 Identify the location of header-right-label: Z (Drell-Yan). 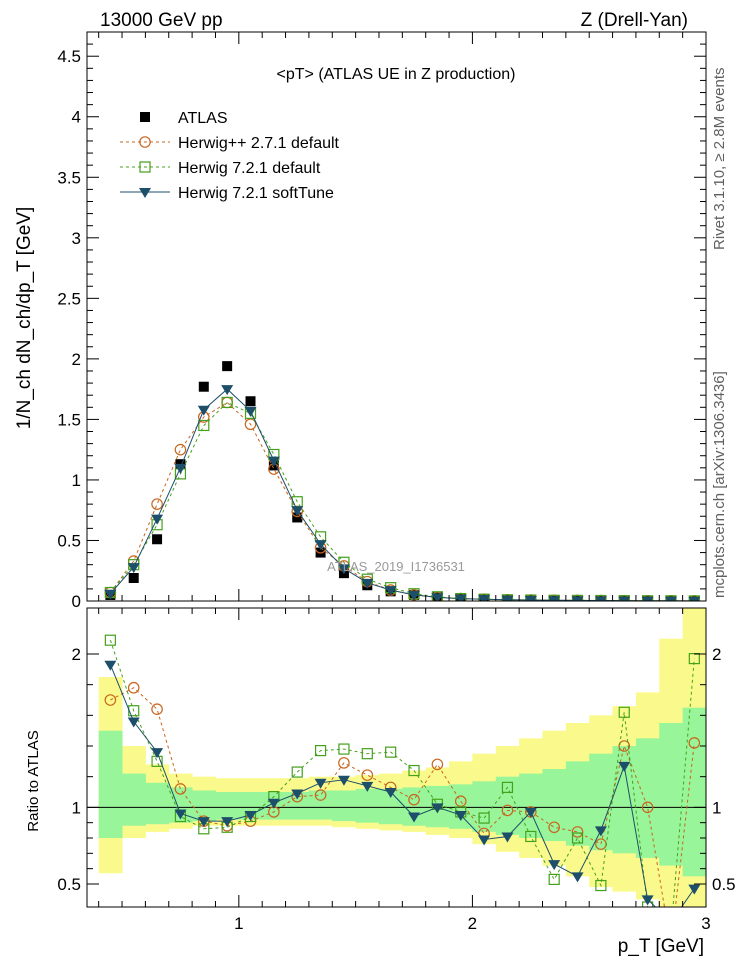
(634, 20).